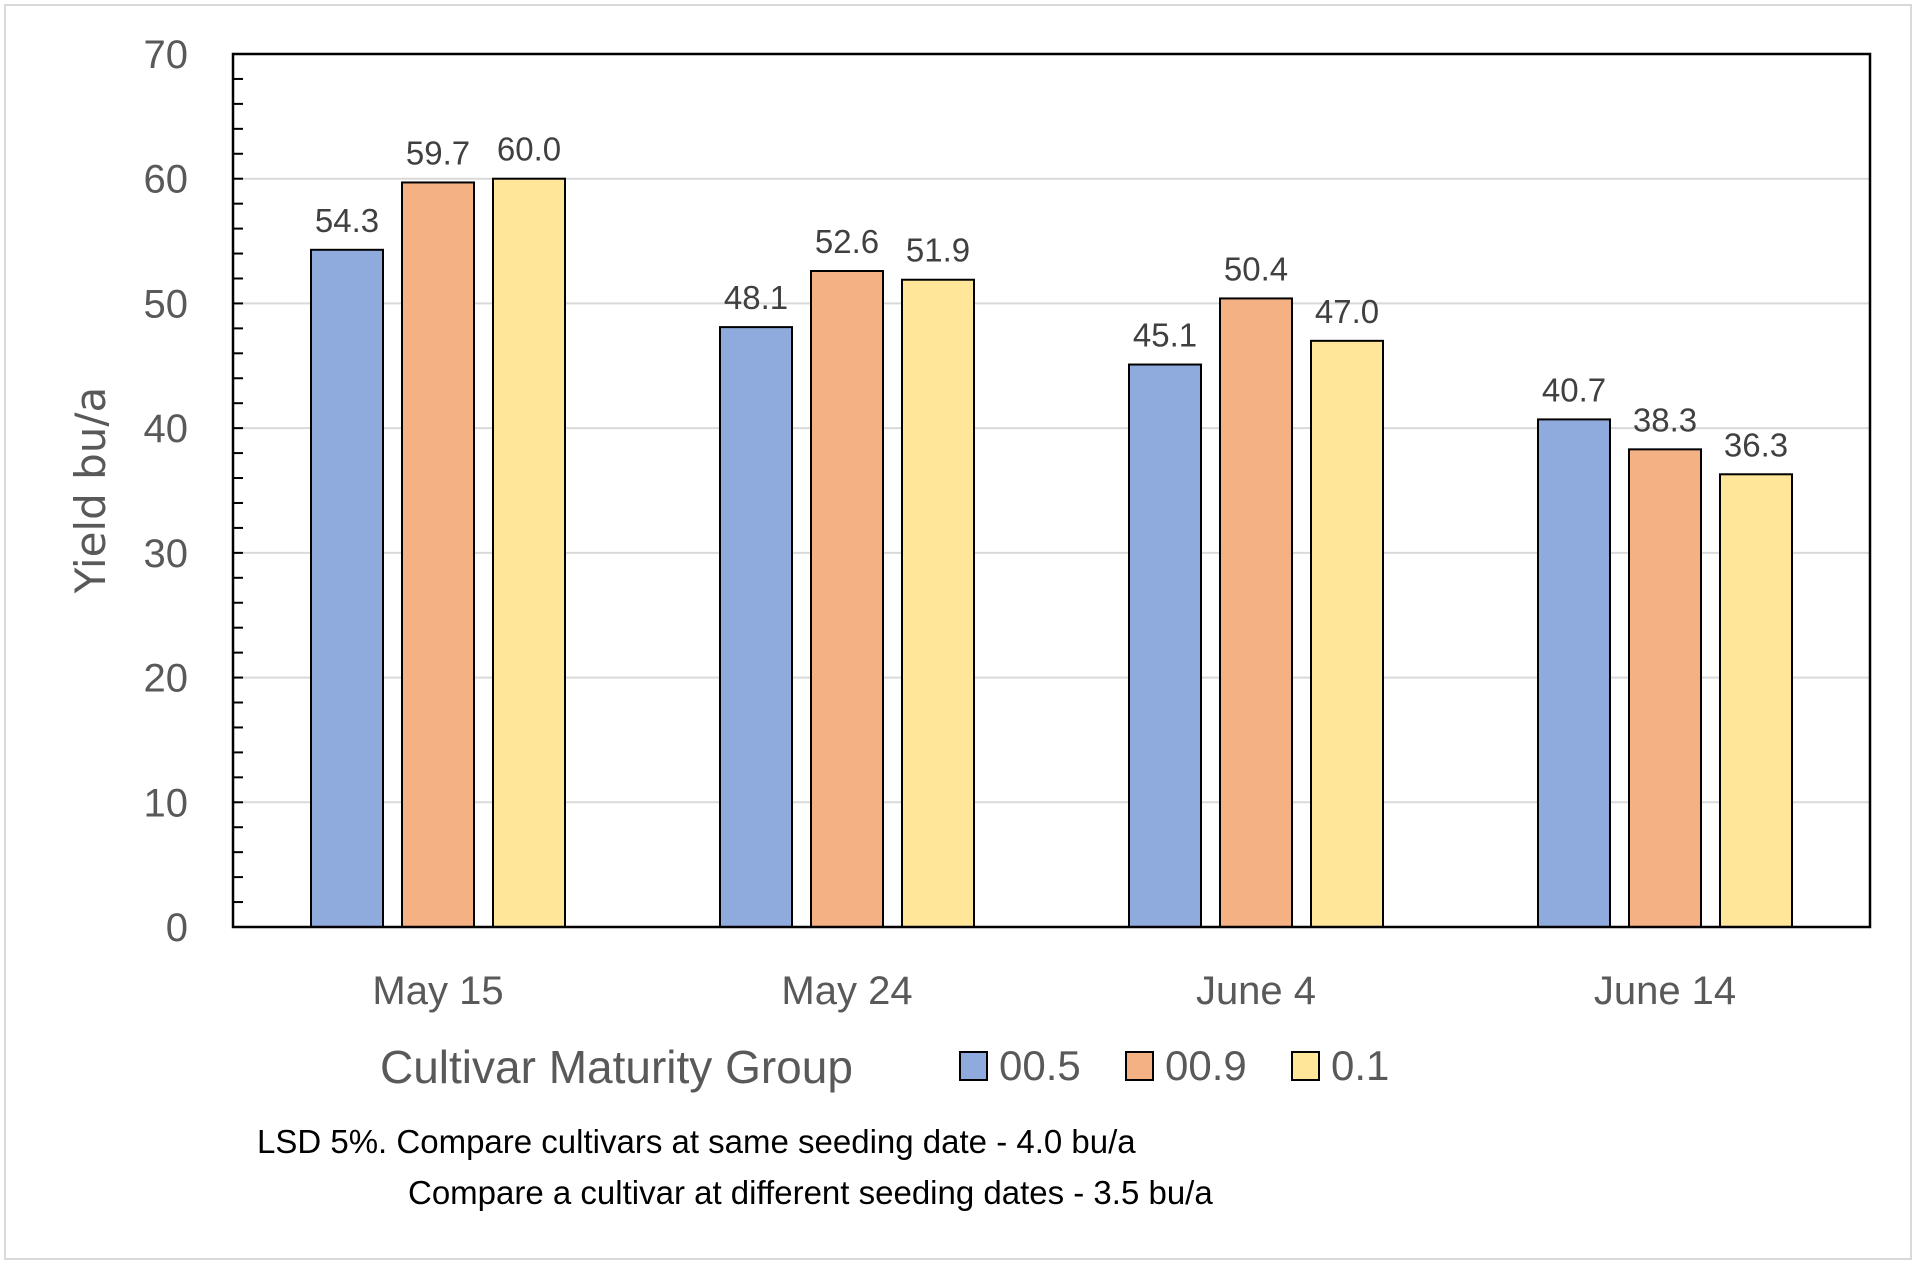  I want to click on bar-00.9-2, so click(1256, 612).